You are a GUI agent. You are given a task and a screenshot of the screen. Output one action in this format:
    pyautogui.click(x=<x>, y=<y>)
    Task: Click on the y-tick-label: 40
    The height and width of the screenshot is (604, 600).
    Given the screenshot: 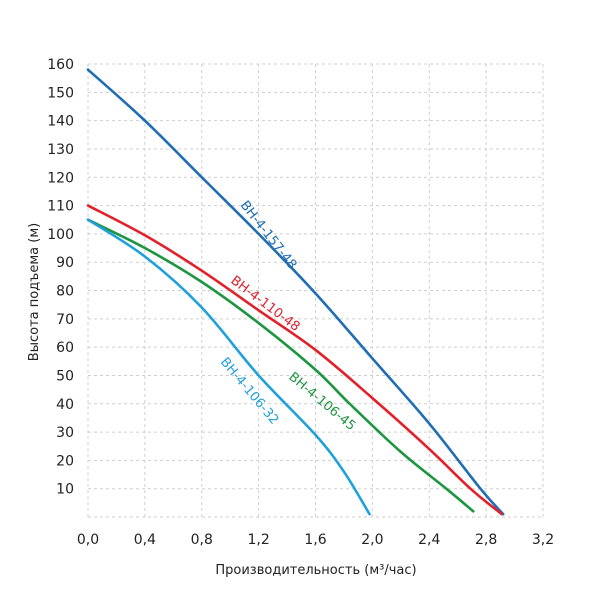 What is the action you would take?
    pyautogui.click(x=65, y=405)
    